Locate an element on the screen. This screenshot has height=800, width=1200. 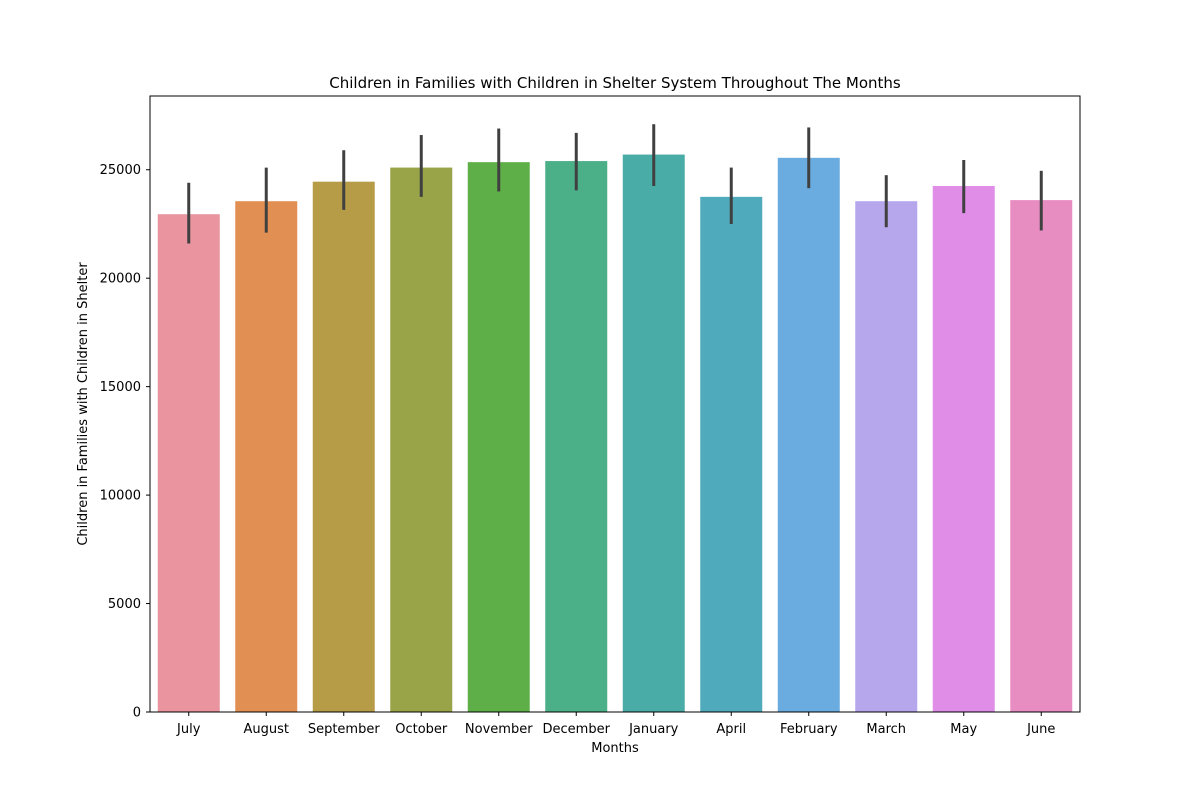
bar-december is located at coordinates (576, 436).